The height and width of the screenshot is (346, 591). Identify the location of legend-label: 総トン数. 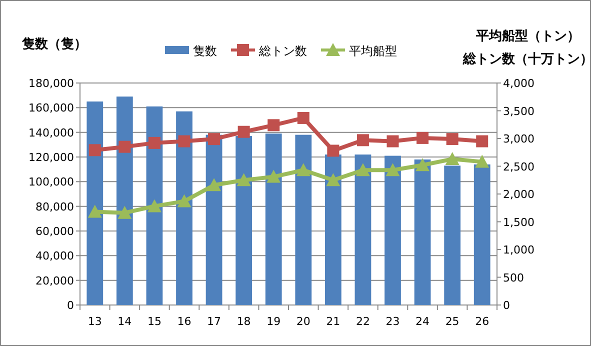
(282, 51).